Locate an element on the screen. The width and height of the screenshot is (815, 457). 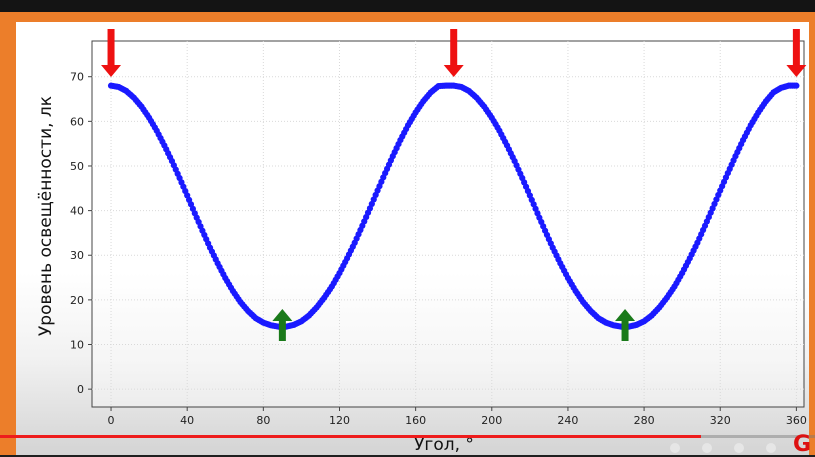
player-controls is located at coordinates (737, 448).